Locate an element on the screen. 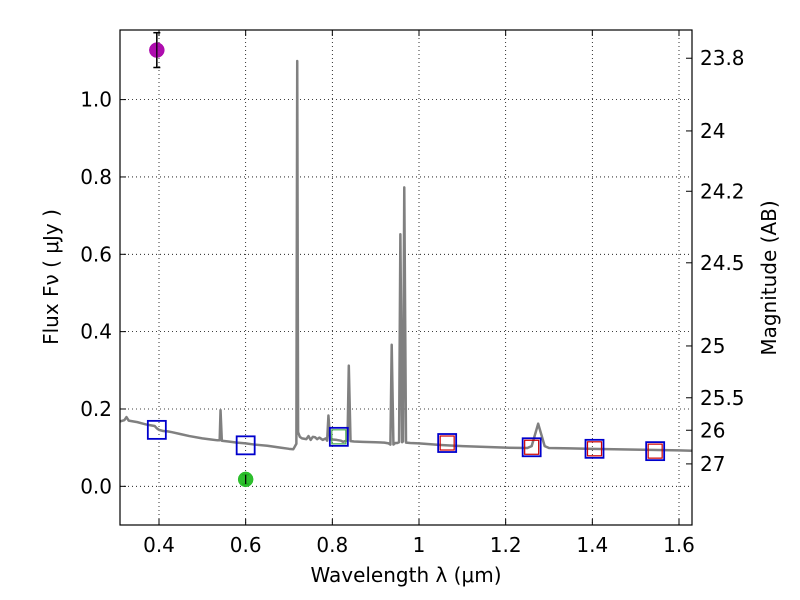 Image resolution: width=800 pixels, height=600 pixels. magnitude-tick-label: 25 is located at coordinates (712, 346).